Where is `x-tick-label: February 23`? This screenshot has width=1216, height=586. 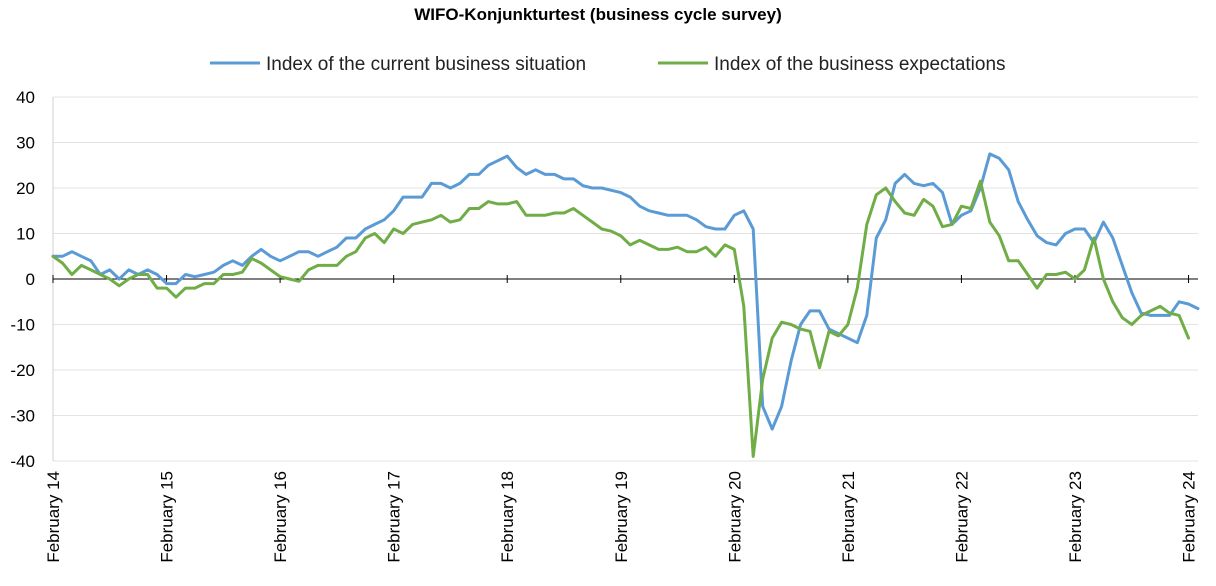
x-tick-label: February 23 is located at coordinates (1075, 517).